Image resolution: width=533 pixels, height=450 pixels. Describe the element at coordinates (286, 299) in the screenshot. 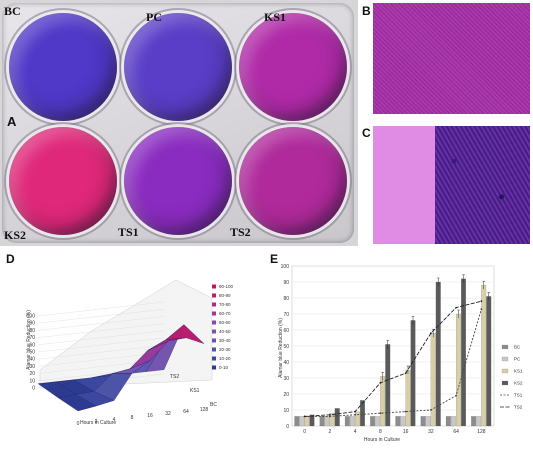

I see `bar-chart-y-tick-label: 80` at that location.